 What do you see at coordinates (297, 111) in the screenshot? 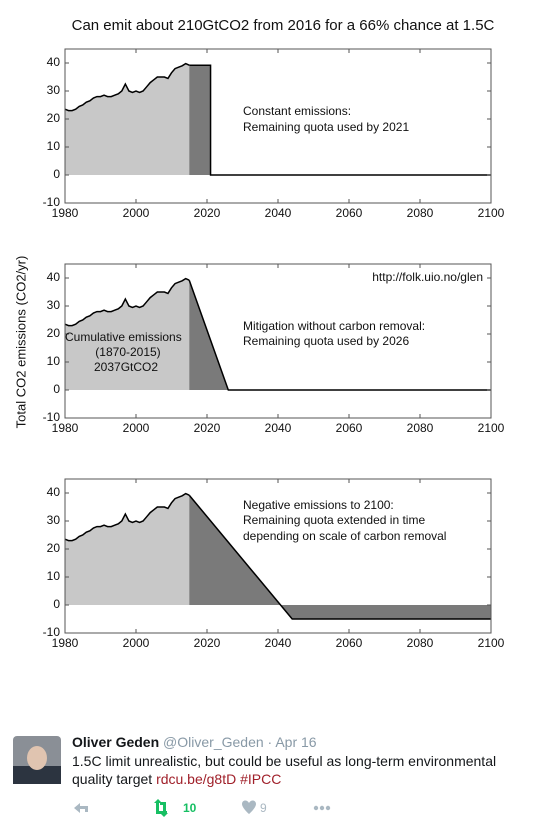
I see `annotation: Constant emissions:` at bounding box center [297, 111].